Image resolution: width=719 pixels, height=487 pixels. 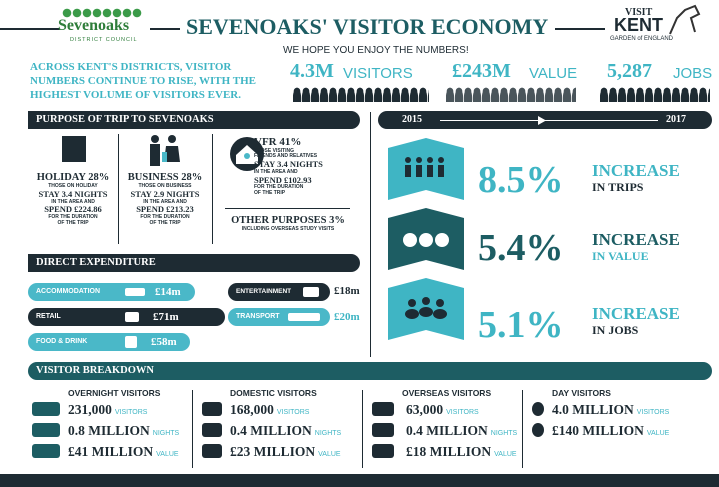 I want to click on label: ENTERTAINMENT, so click(x=264, y=291).